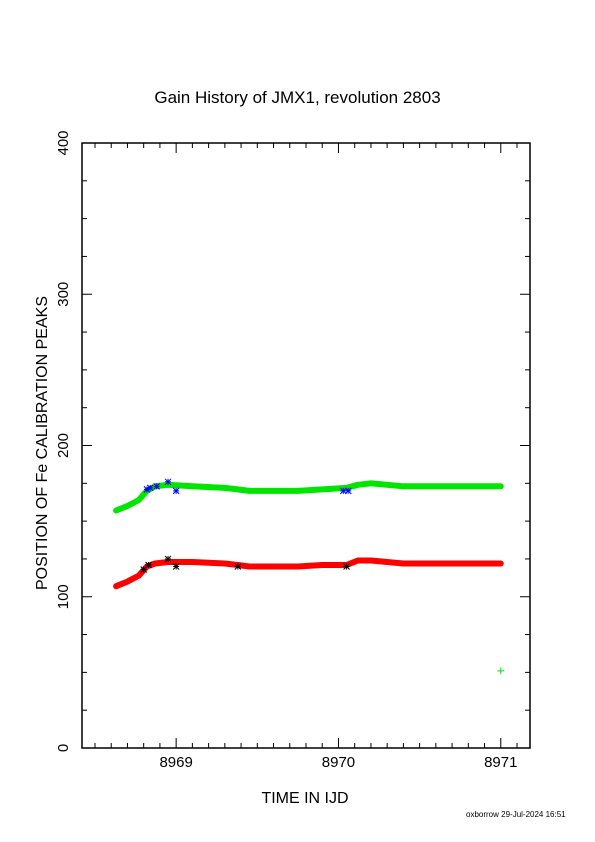 This screenshot has width=595, height=842. What do you see at coordinates (500, 762) in the screenshot?
I see `x-tick-label: 8971` at bounding box center [500, 762].